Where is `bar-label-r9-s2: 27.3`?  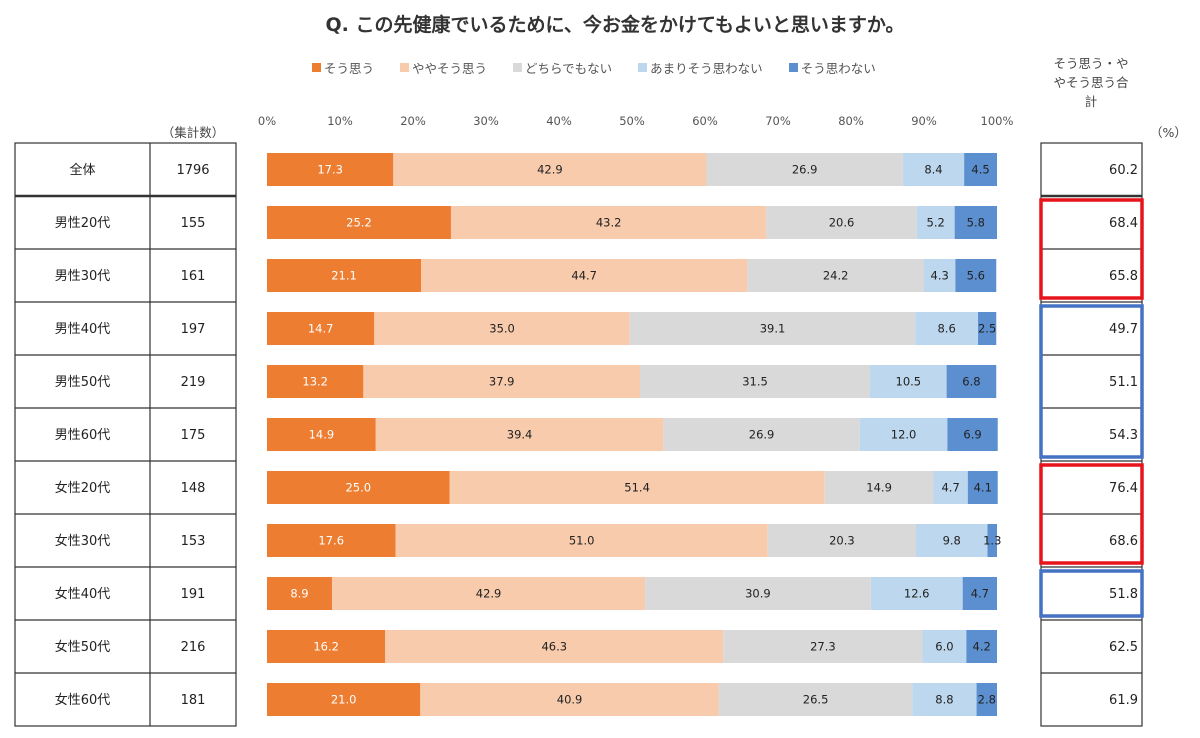
bar-label-r9-s2: 27.3 is located at coordinates (823, 647).